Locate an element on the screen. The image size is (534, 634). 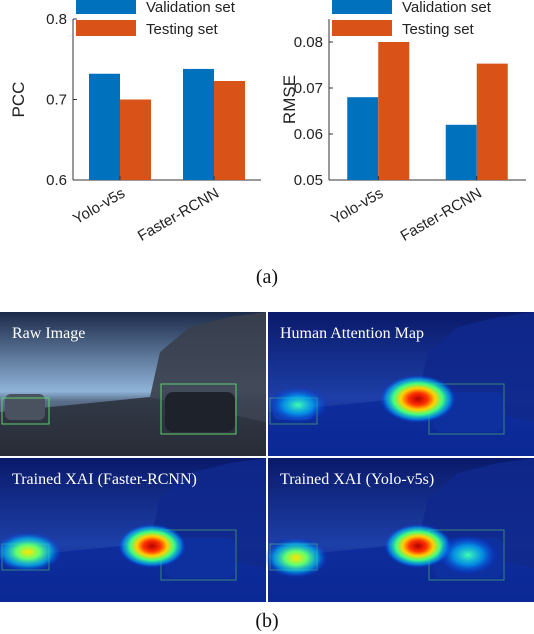
y-axis-label: RMSE is located at coordinates (289, 99).